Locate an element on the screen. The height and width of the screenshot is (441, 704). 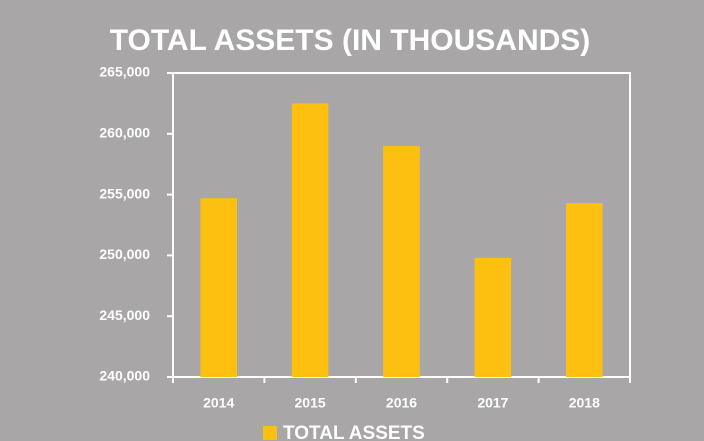
x-tick-label: 2017 is located at coordinates (492, 403).